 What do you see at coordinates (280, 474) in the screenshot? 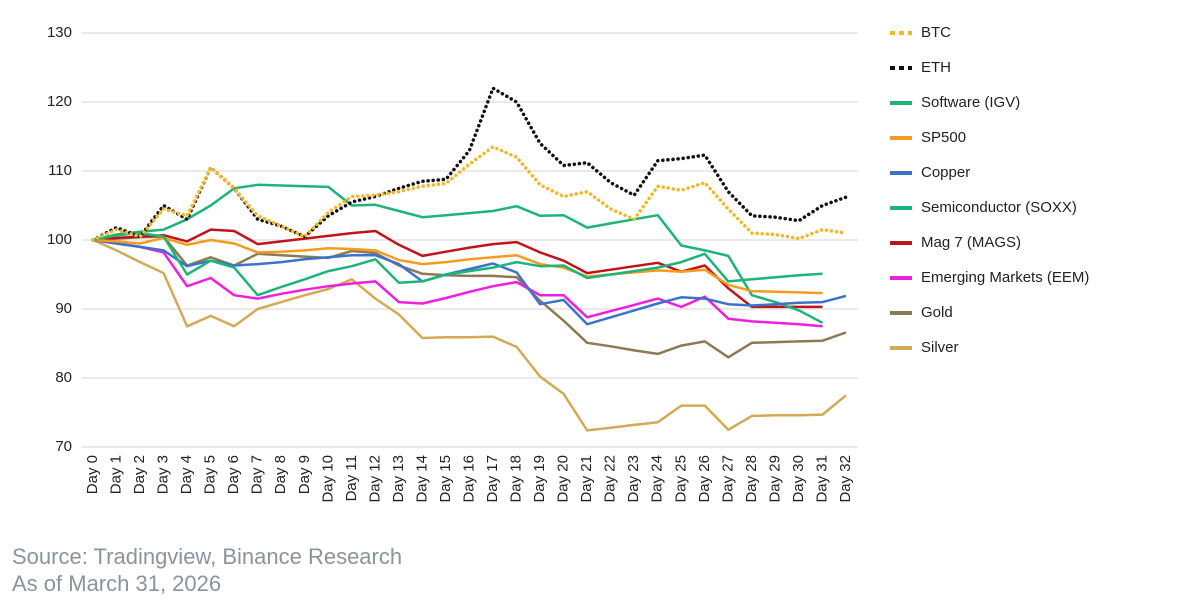
I see `x-tick-label: Day 8` at bounding box center [280, 474].